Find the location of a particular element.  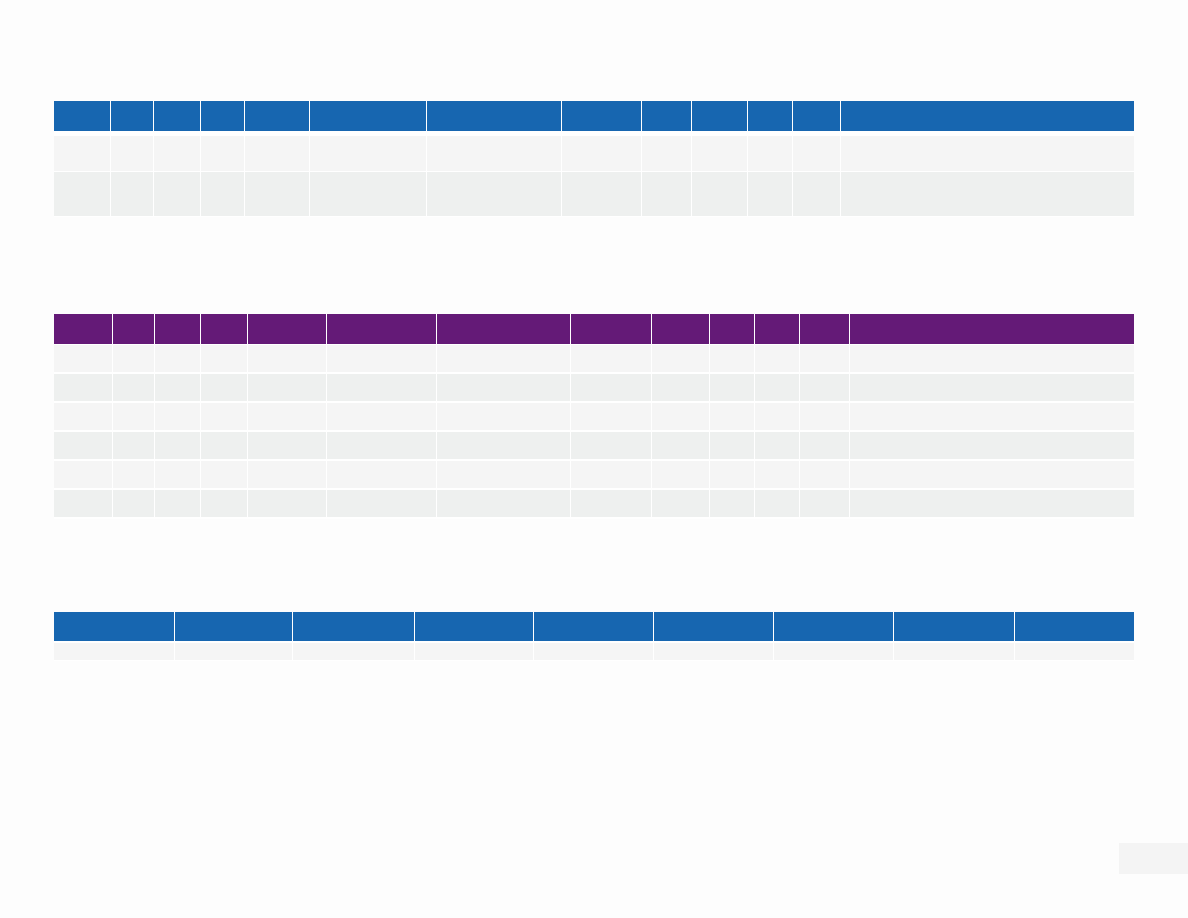

table-header-row is located at coordinates (594, 116).